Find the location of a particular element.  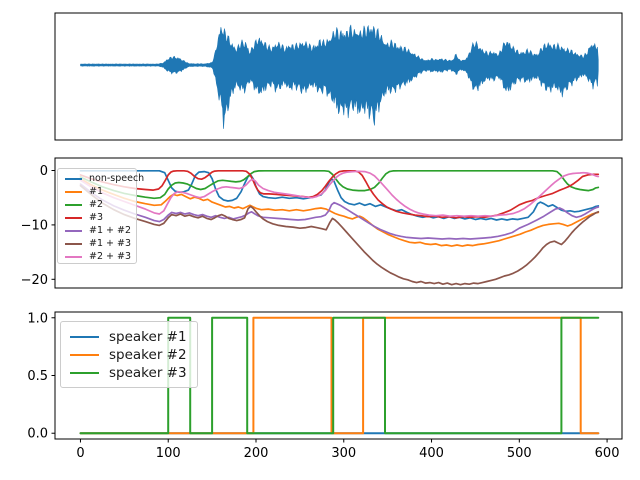

x-tick-label: 0 is located at coordinates (80, 453).